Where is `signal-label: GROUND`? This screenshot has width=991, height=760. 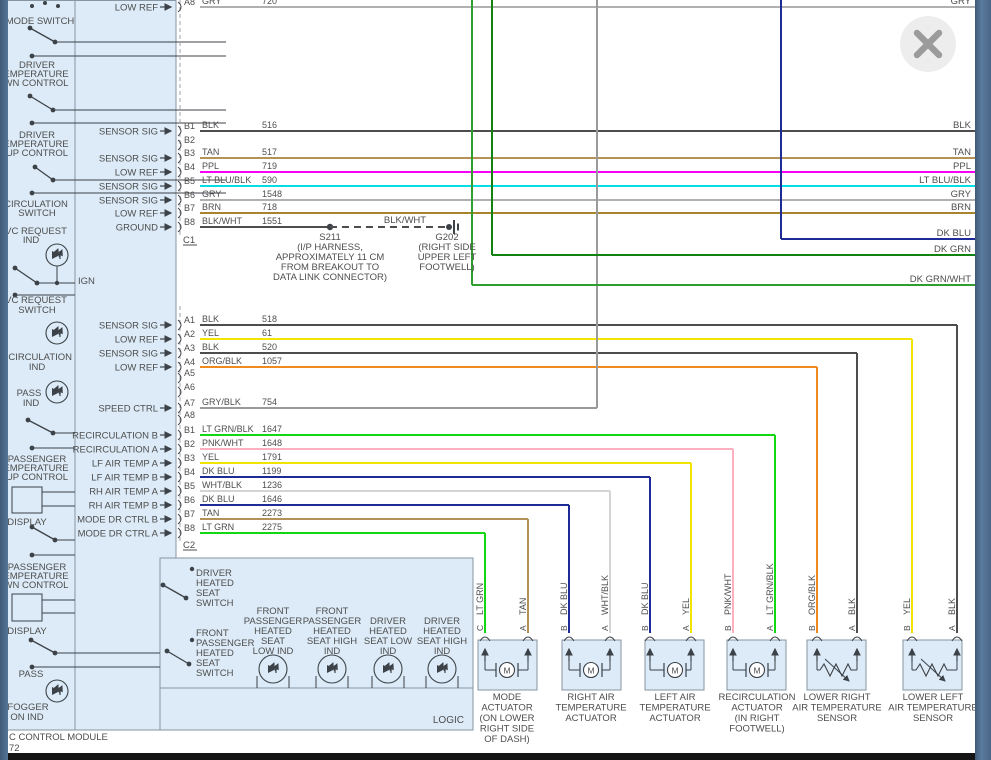 signal-label: GROUND is located at coordinates (137, 228).